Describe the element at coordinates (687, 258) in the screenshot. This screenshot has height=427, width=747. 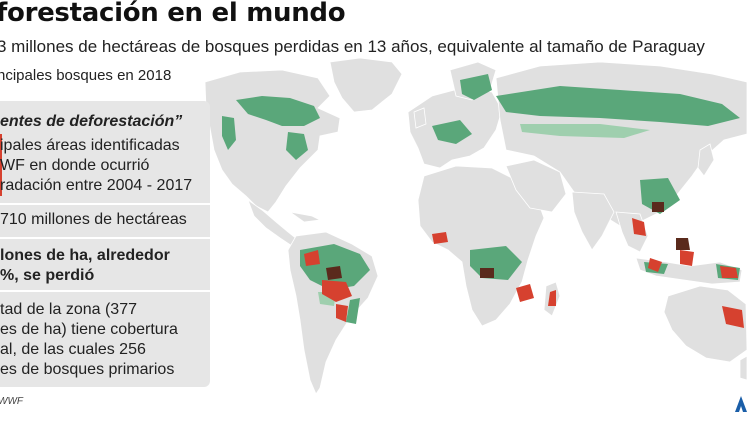
I see `front-borneo` at that location.